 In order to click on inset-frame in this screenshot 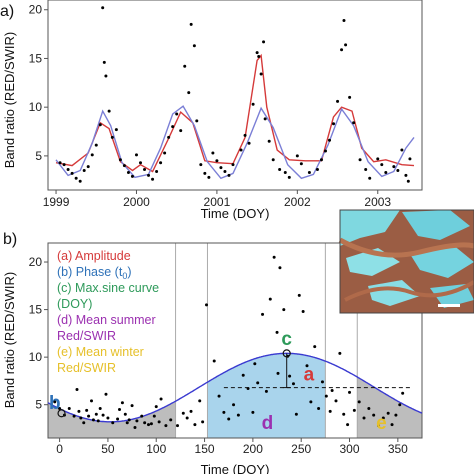, I will do `click(406, 261)`.